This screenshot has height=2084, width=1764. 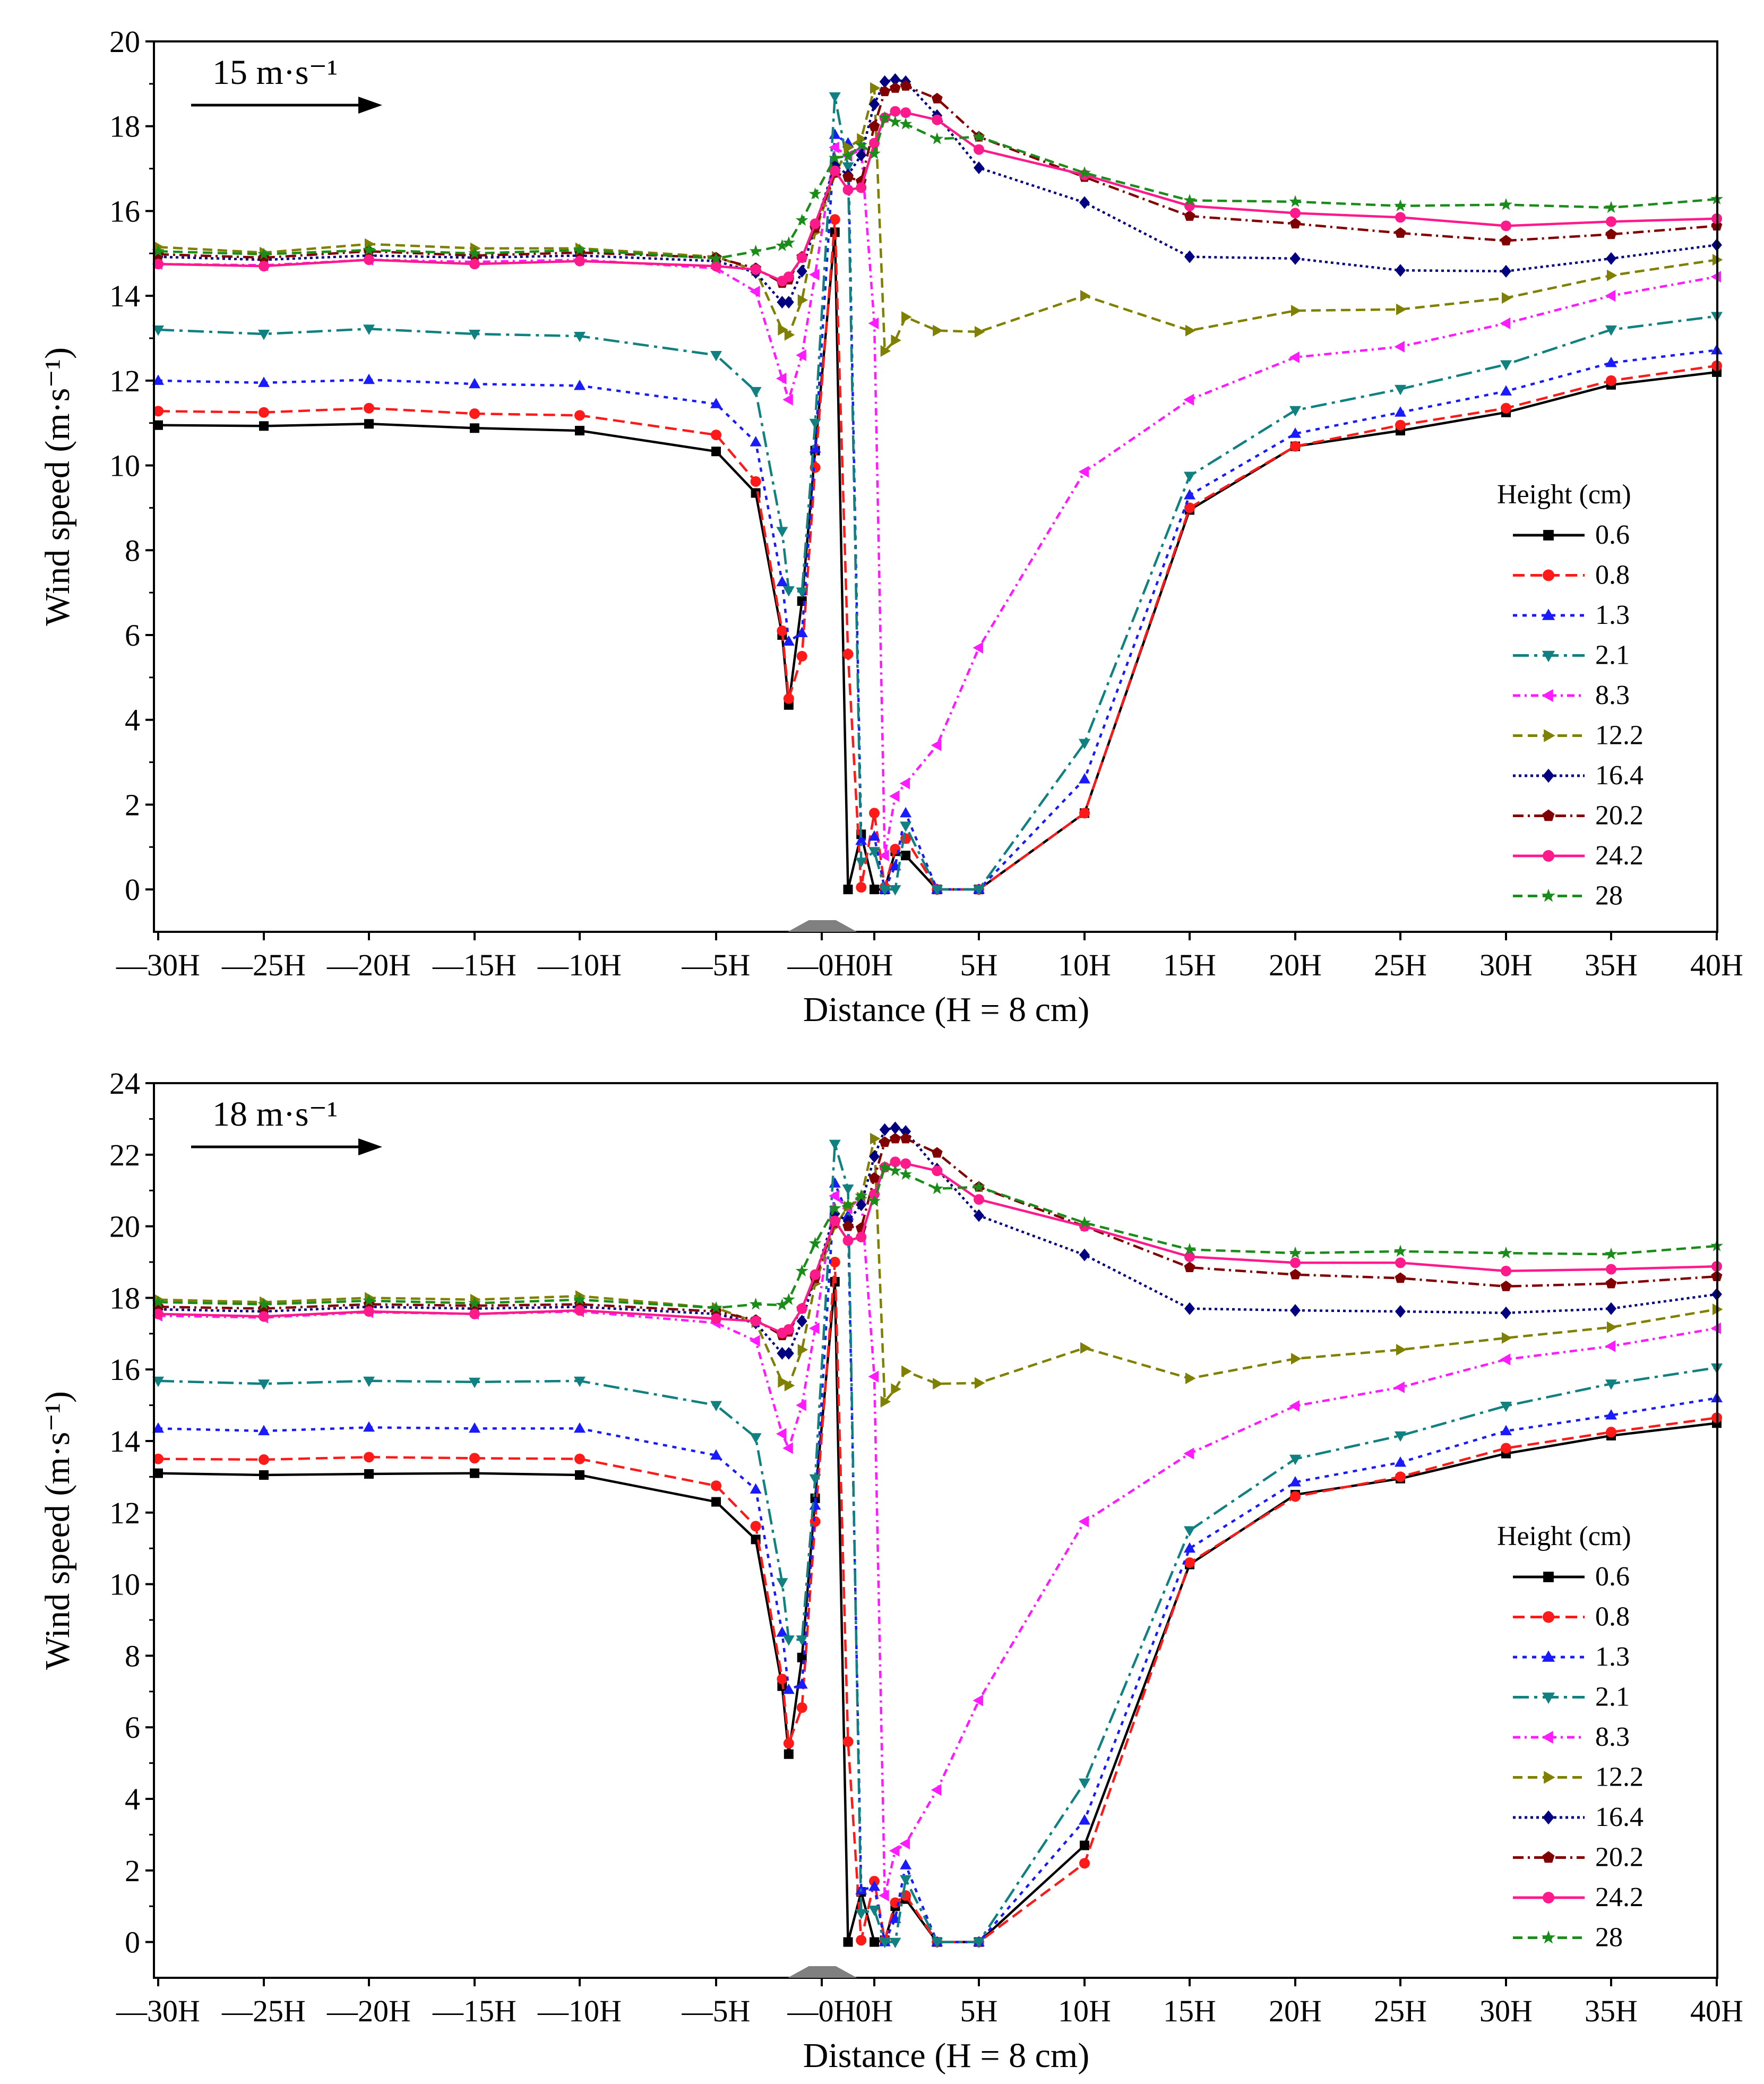 I want to click on legend-item: 2.1, so click(x=1571, y=655).